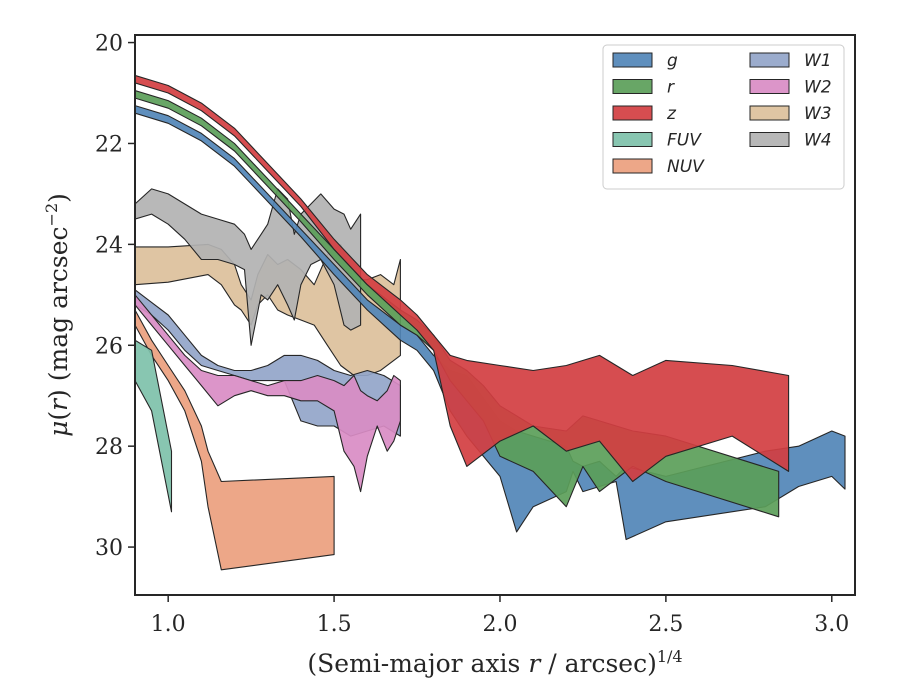 Image resolution: width=900 pixels, height=700 pixels. Describe the element at coordinates (58, 416) in the screenshot. I see `y-axis-label-open: (` at that location.